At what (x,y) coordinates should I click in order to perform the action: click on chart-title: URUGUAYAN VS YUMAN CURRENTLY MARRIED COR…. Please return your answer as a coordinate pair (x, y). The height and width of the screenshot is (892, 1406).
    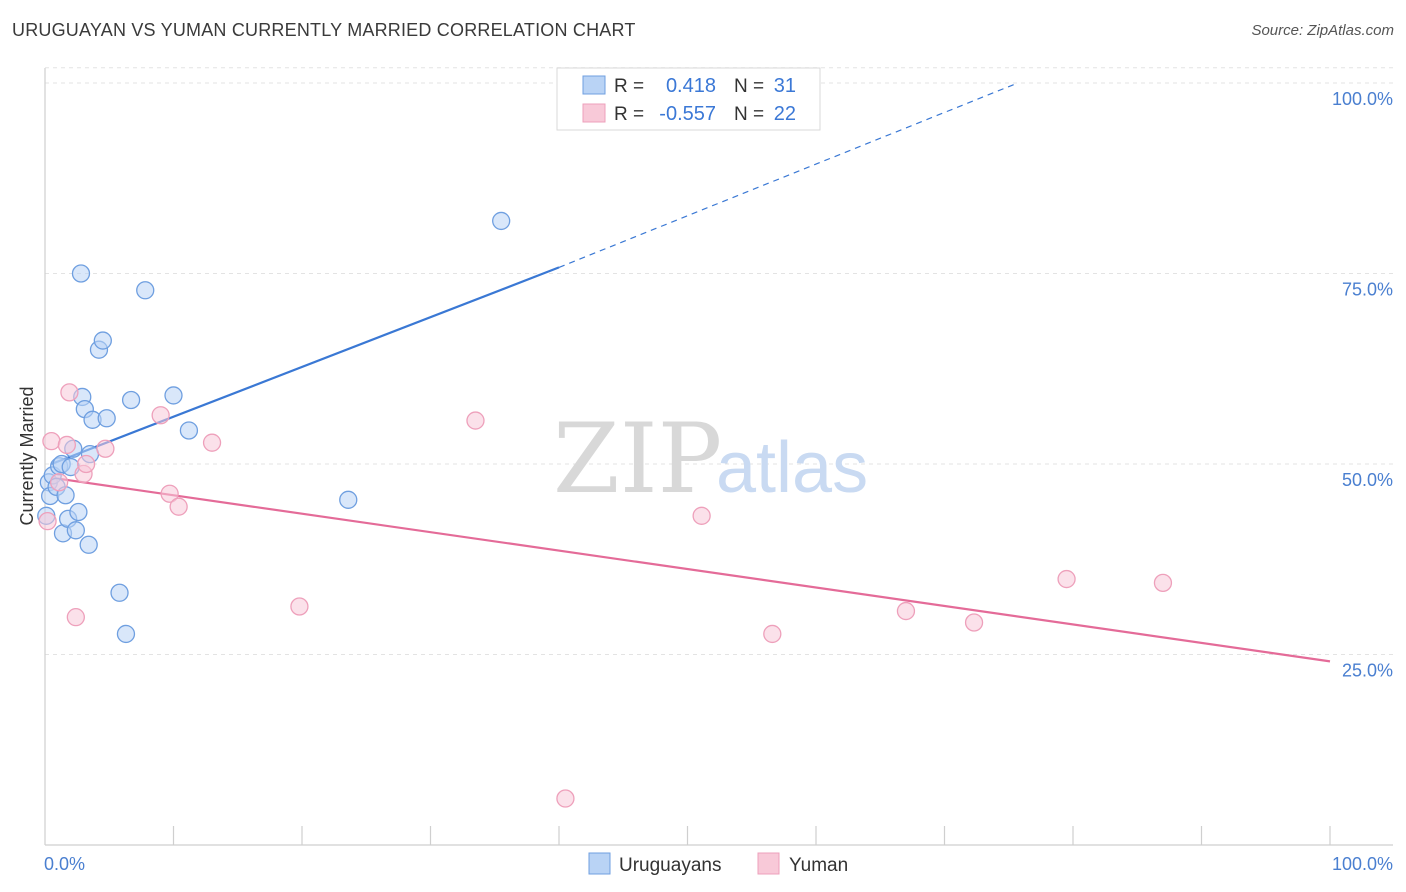
    Looking at the image, I should click on (324, 30).